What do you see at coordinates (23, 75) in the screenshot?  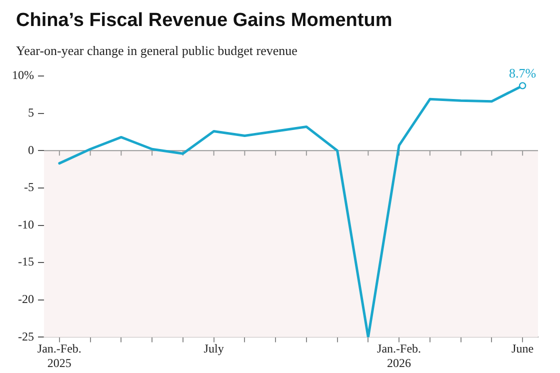 I see `y-tick-label: 10%` at bounding box center [23, 75].